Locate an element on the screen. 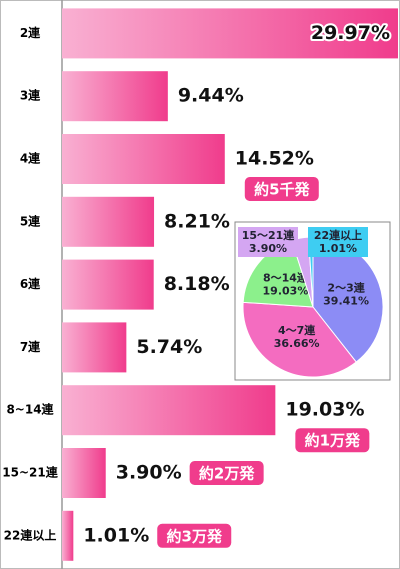 Image resolution: width=400 pixels, height=569 pixels. value-label: 3.90% is located at coordinates (149, 473).